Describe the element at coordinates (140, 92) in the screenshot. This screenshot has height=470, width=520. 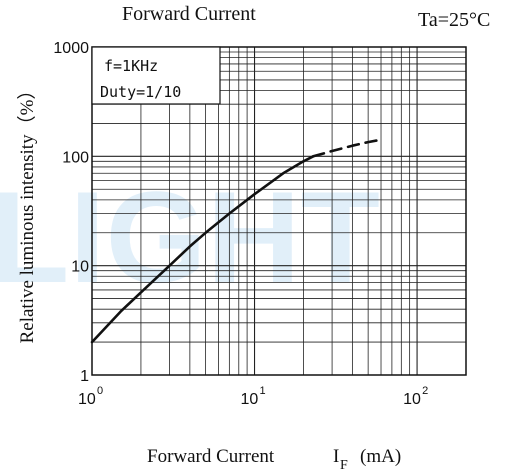
I see `annotation-duty: Duty=1/10` at that location.